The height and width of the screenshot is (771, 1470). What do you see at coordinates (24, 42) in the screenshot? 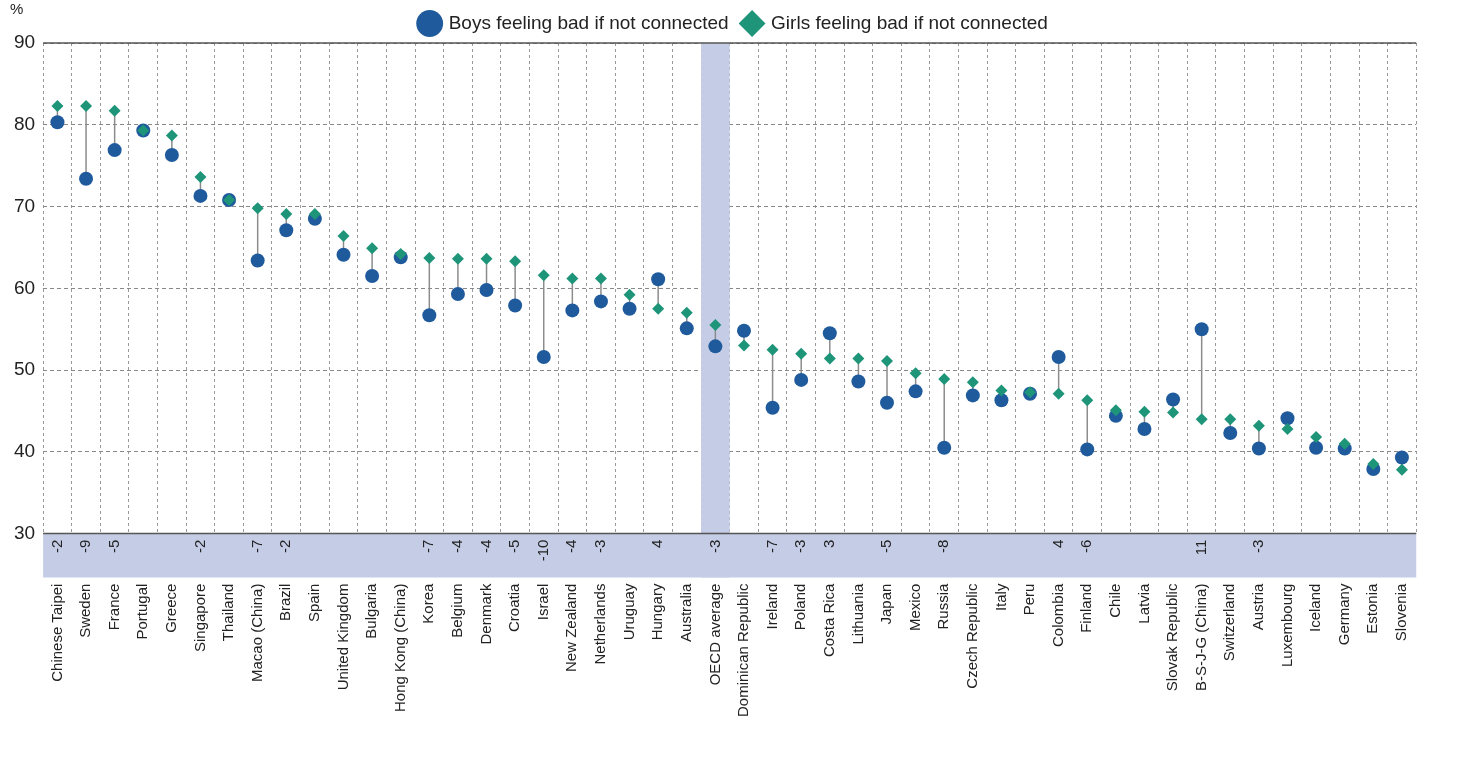
I see `y-tick-label: 90` at bounding box center [24, 42].